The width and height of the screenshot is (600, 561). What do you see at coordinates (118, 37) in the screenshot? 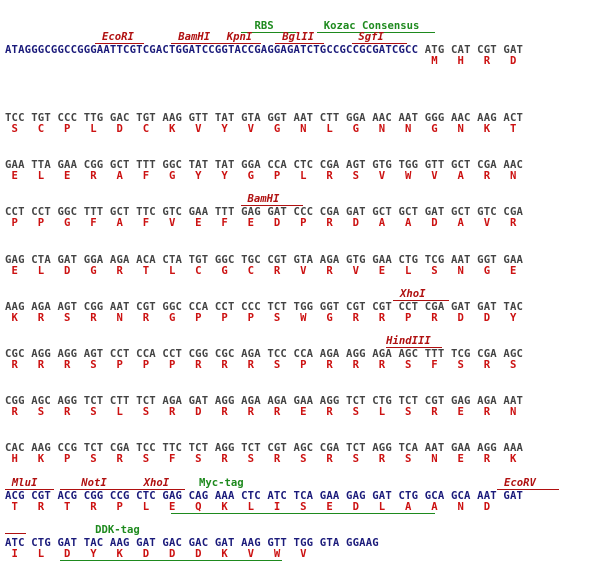
I see `restriction-site-label: EcoRI` at bounding box center [118, 37].